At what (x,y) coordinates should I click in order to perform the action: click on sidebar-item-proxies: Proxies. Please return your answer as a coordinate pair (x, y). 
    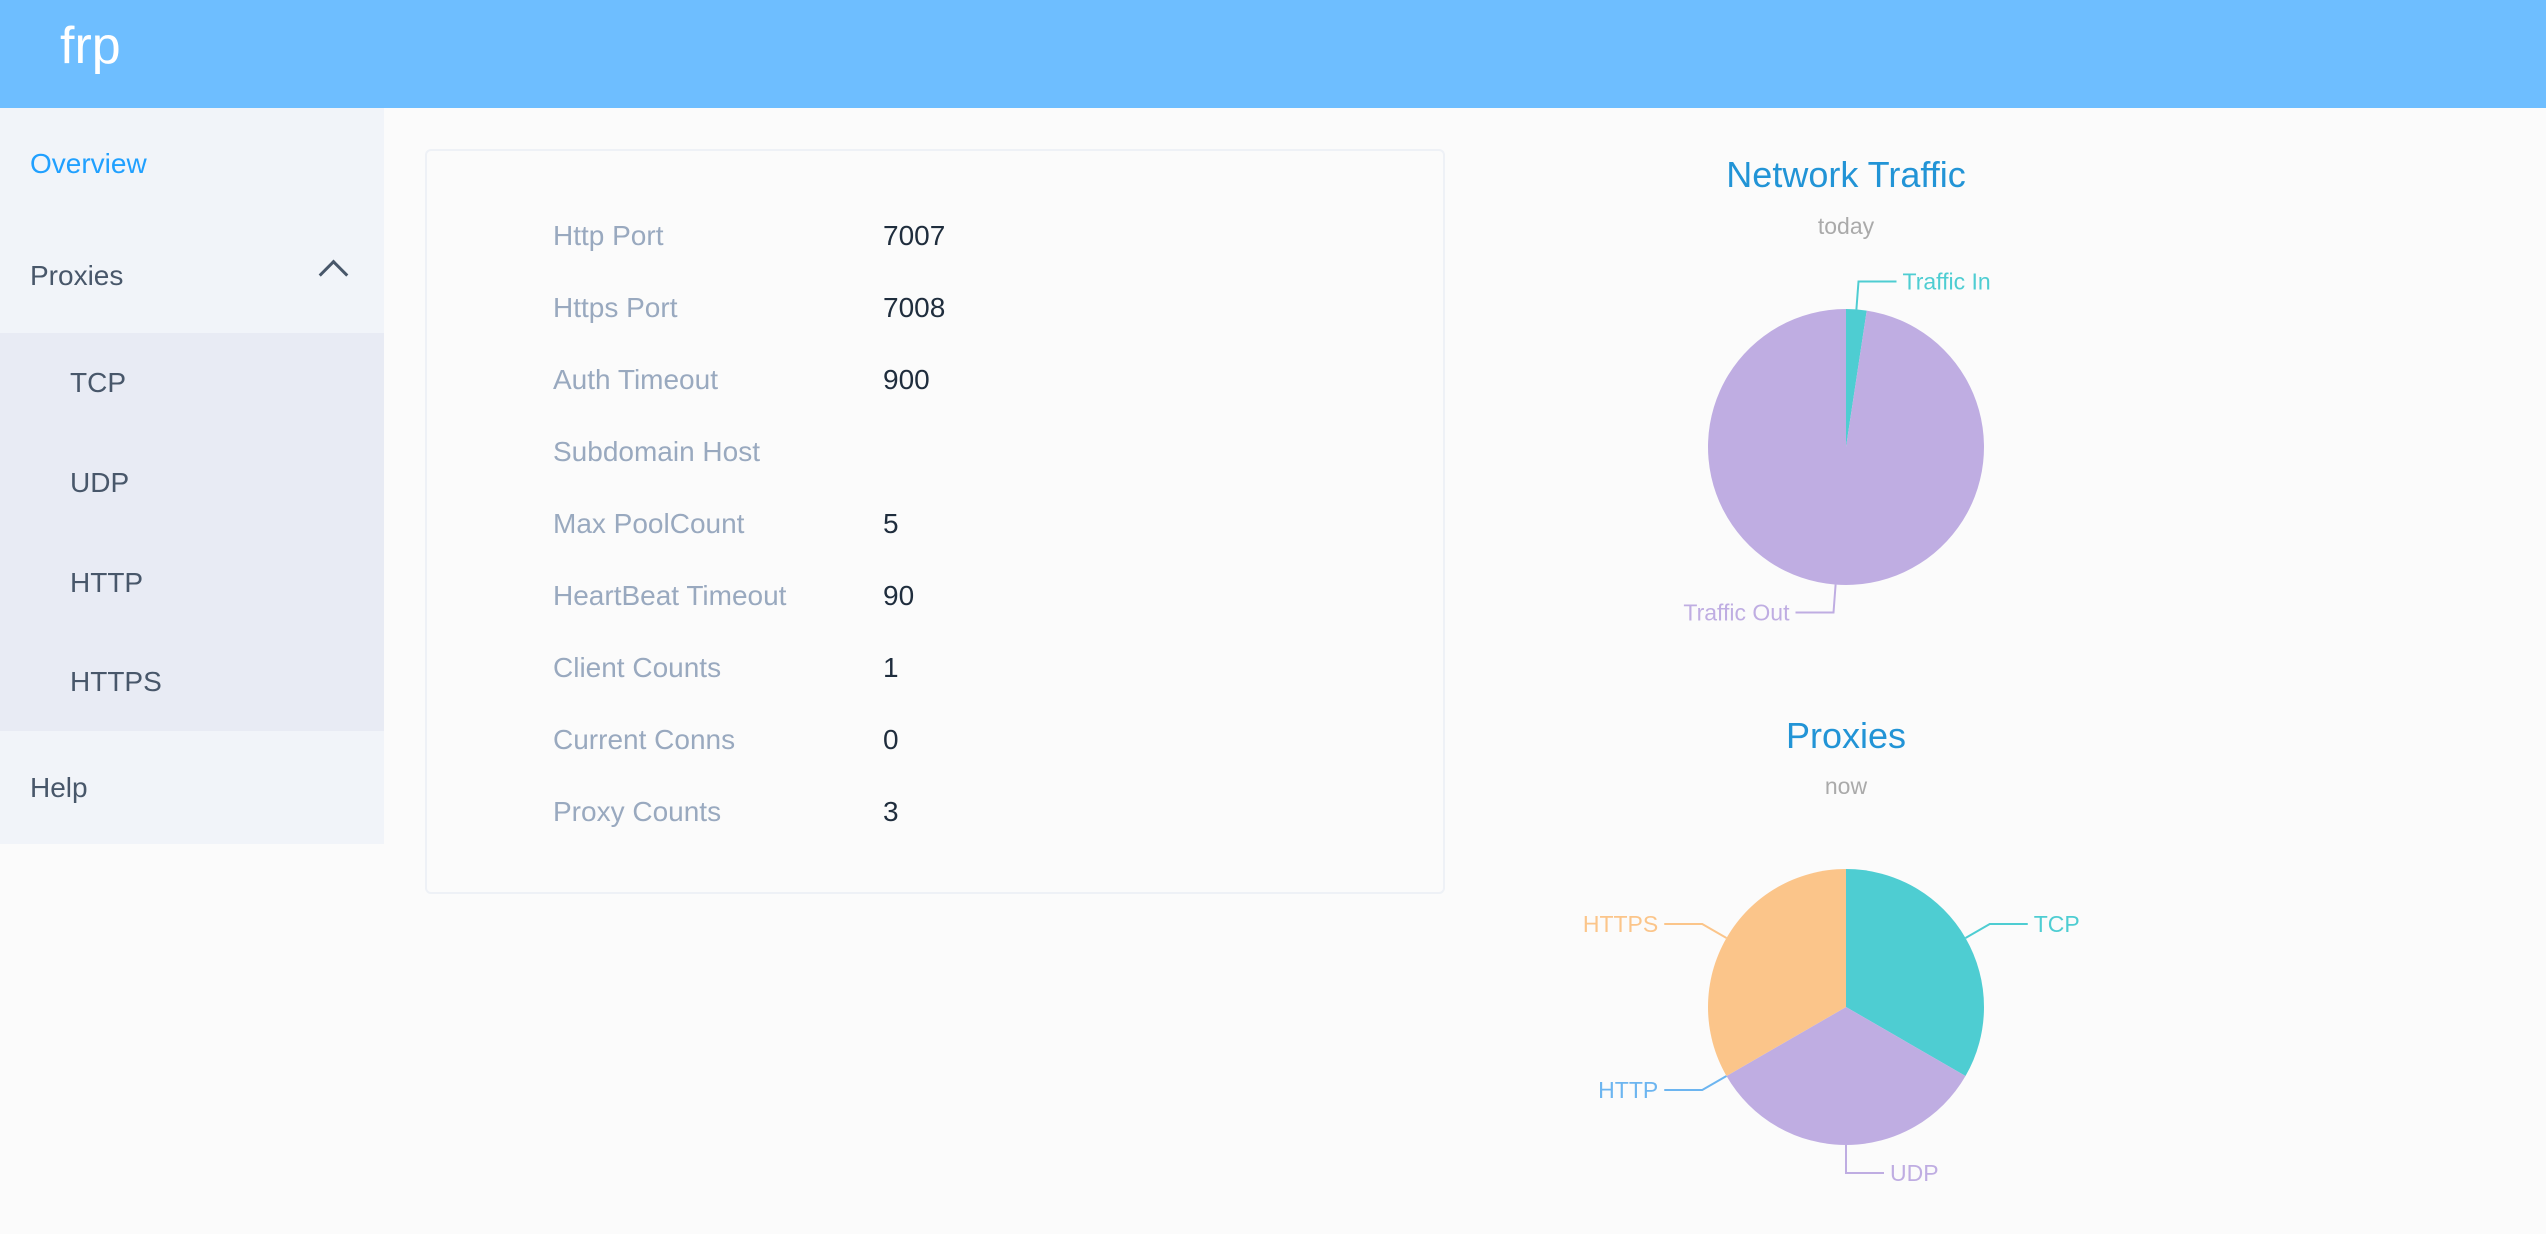
    Looking at the image, I should click on (192, 276).